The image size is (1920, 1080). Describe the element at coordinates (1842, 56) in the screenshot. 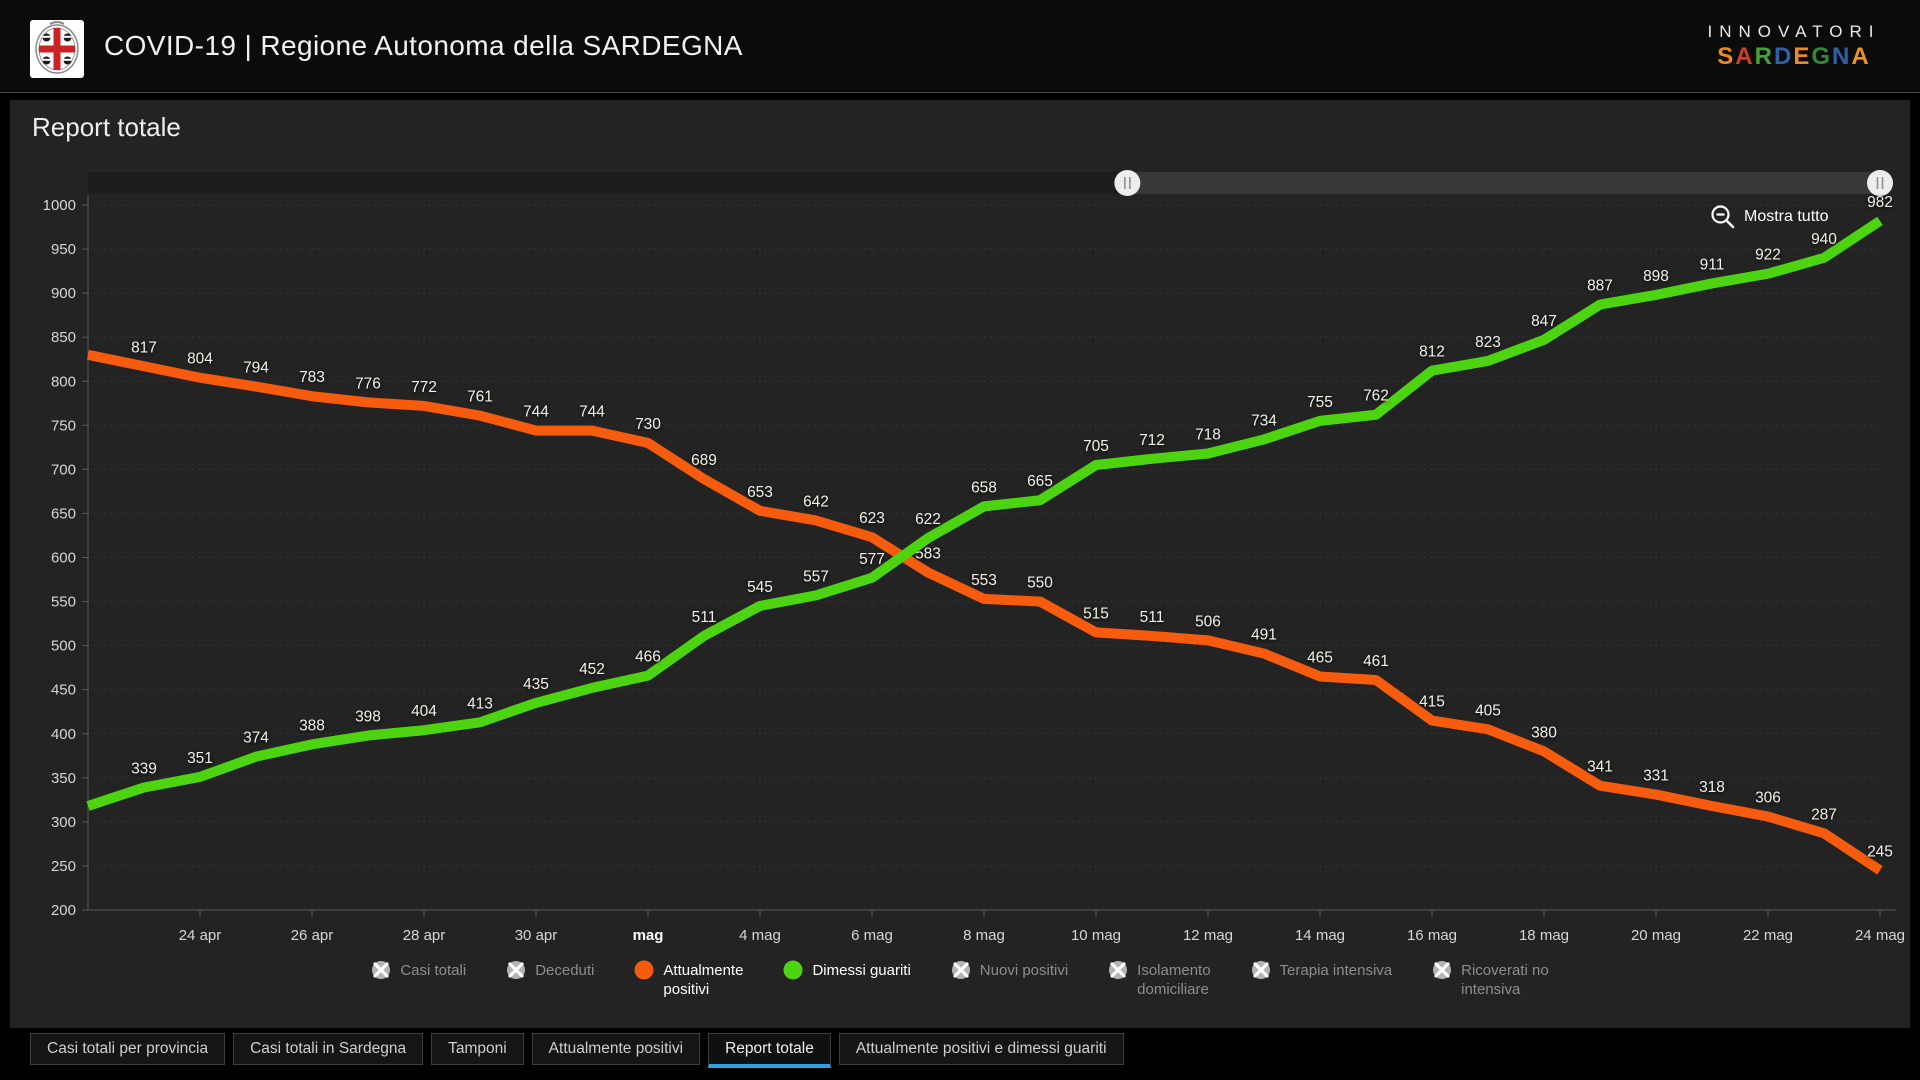

I see `brand-letter: N` at that location.